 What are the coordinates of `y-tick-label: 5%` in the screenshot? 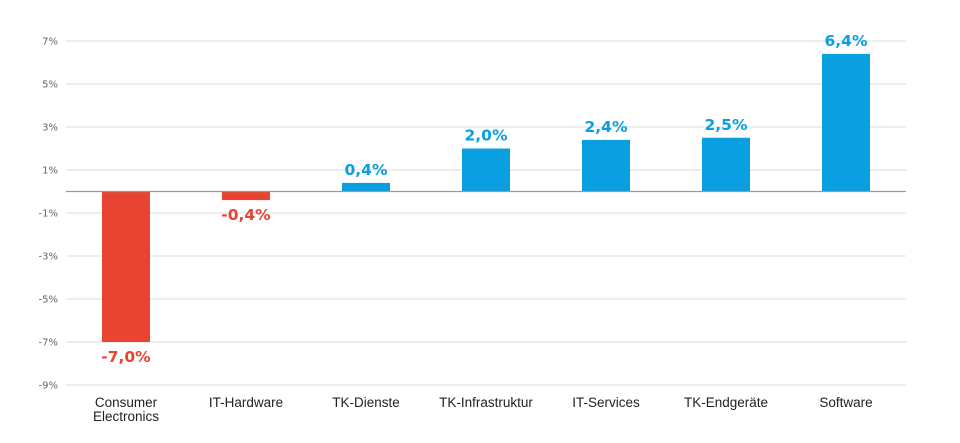 It's located at (50, 85).